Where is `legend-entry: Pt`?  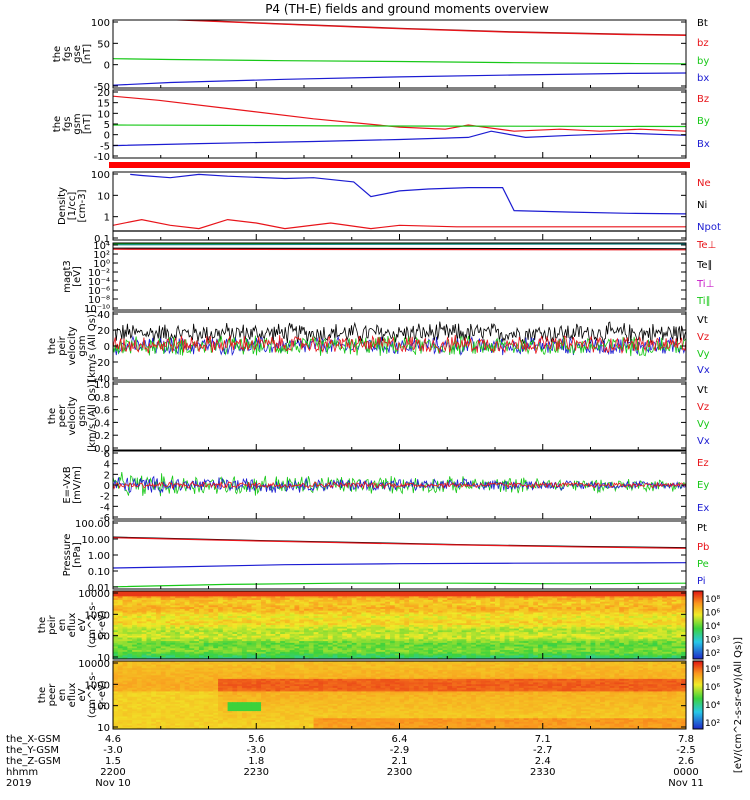 legend-entry: Pt is located at coordinates (702, 528).